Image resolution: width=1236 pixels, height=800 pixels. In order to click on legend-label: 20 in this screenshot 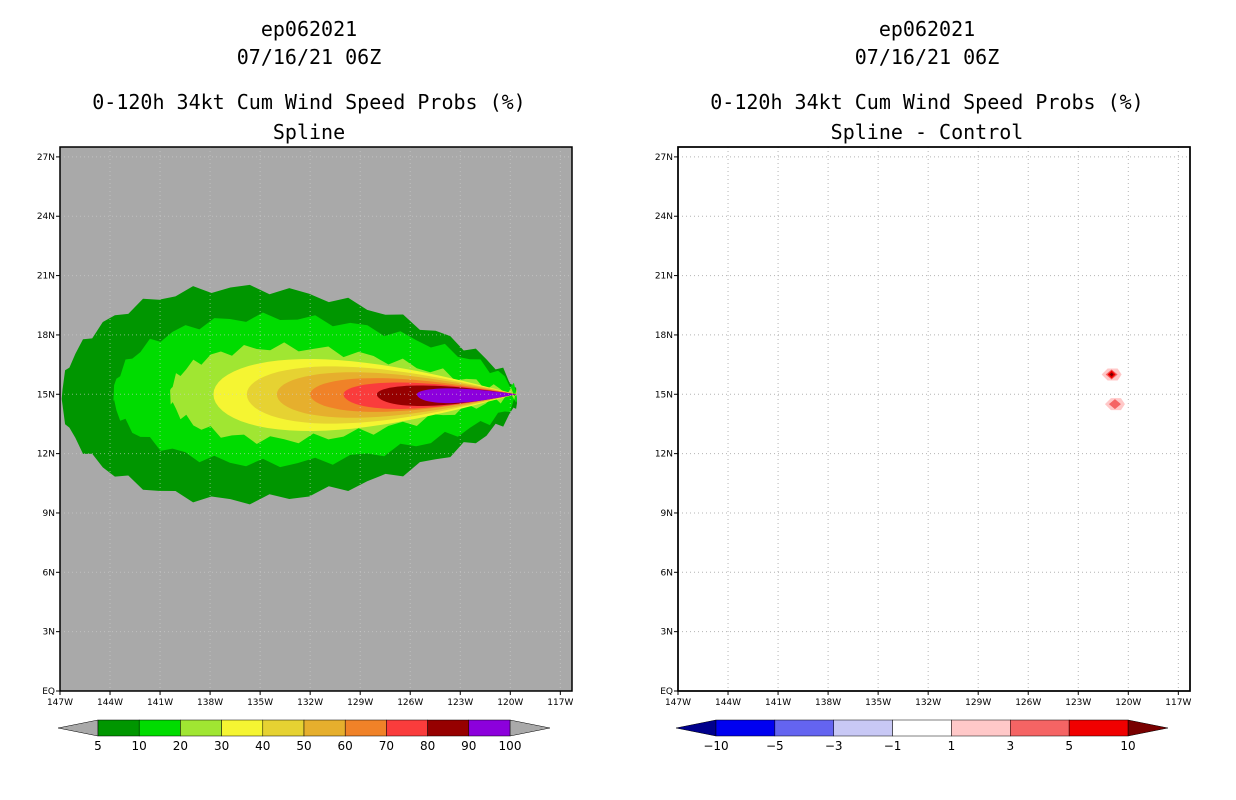, I will do `click(180, 746)`.